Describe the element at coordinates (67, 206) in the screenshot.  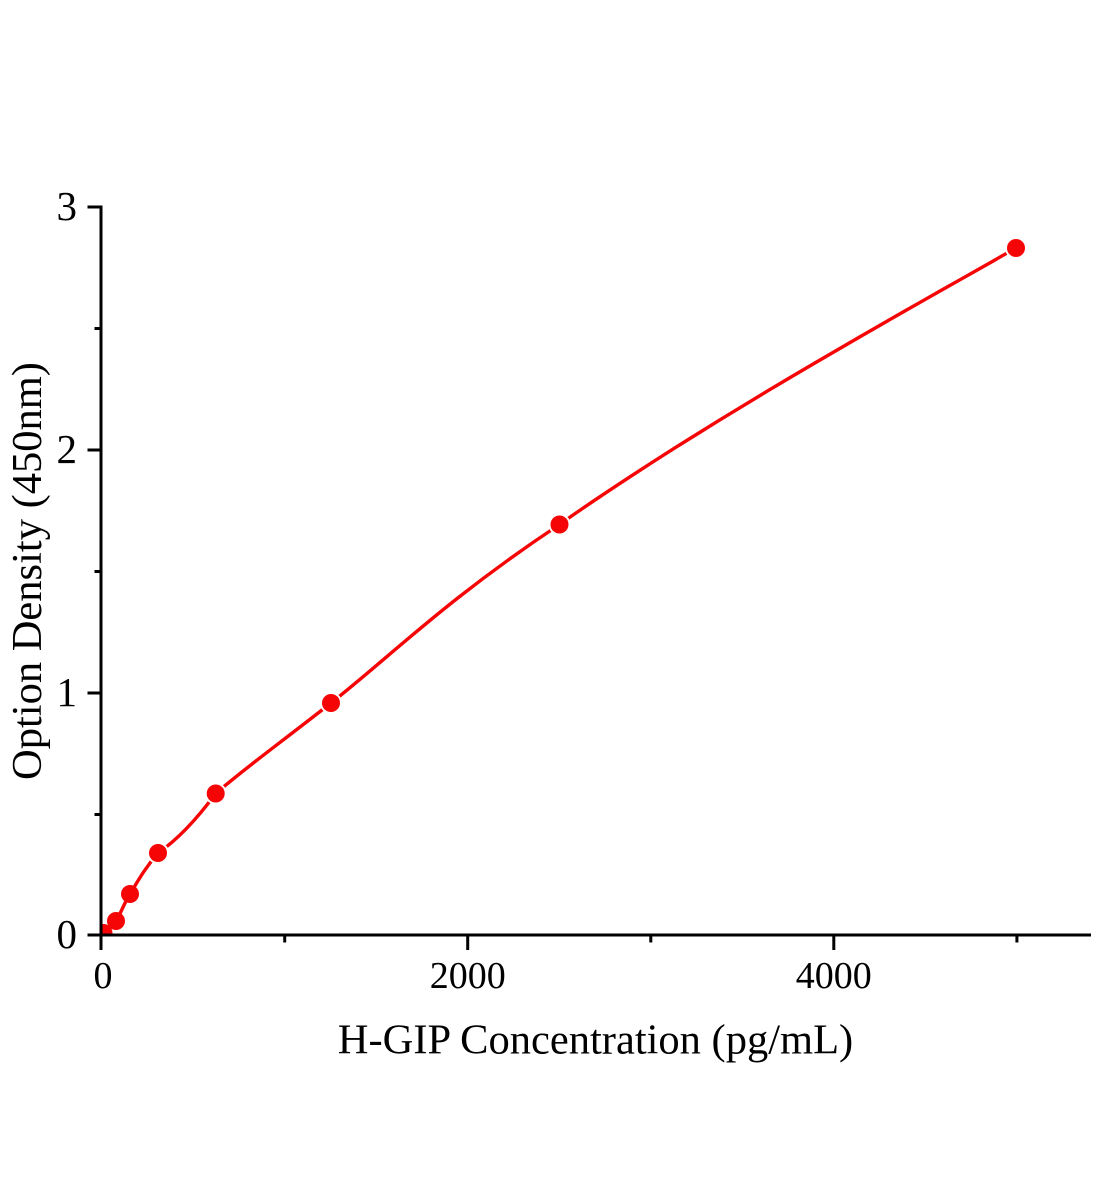
I see `svg-text: 3` at that location.